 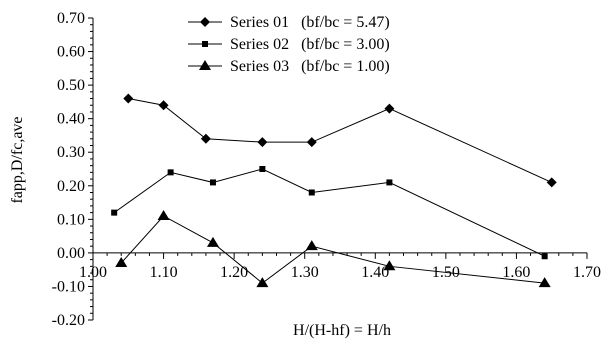 I want to click on y-tick-label: 0.00, so click(x=71, y=253).